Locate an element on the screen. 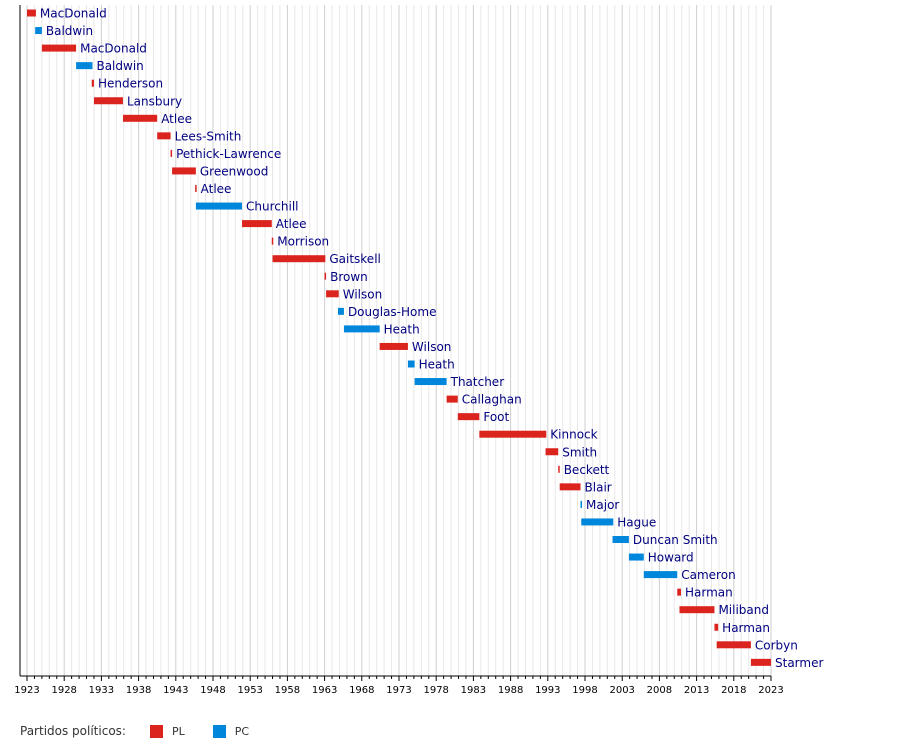 The height and width of the screenshot is (756, 900). x-tick-label: 1998 is located at coordinates (584, 690).